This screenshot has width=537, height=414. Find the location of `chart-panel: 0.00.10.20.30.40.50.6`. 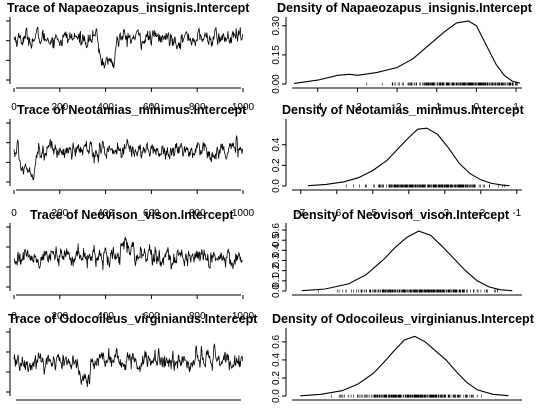

chart-panel: 0.00.10.20.30.40.50.6 is located at coordinates (396, 260).